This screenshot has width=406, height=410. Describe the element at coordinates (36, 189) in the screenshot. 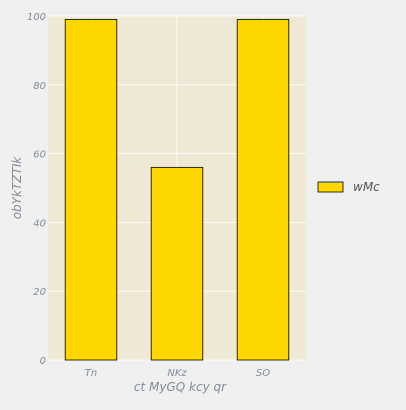

I see `y-tick-labels: 0 20 40 60 80 100` at that location.